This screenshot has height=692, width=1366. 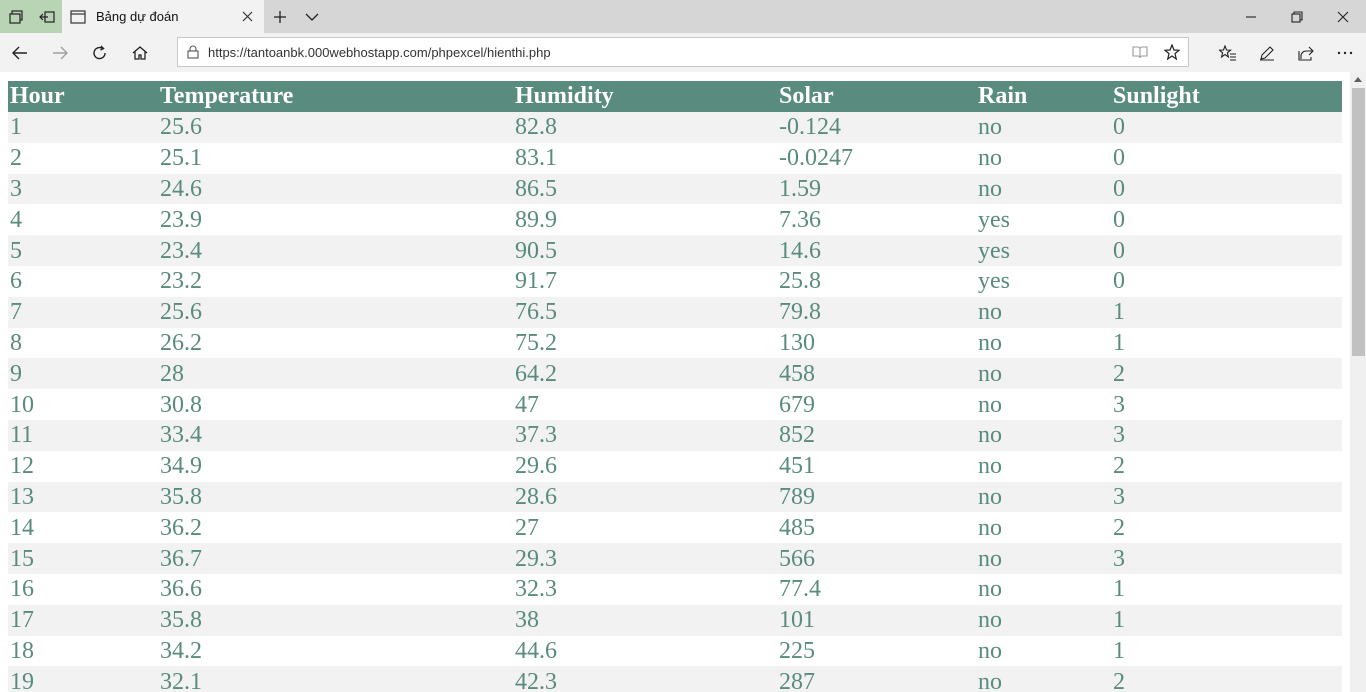 What do you see at coordinates (335, 620) in the screenshot?
I see `cell-temperature: 35.8` at bounding box center [335, 620].